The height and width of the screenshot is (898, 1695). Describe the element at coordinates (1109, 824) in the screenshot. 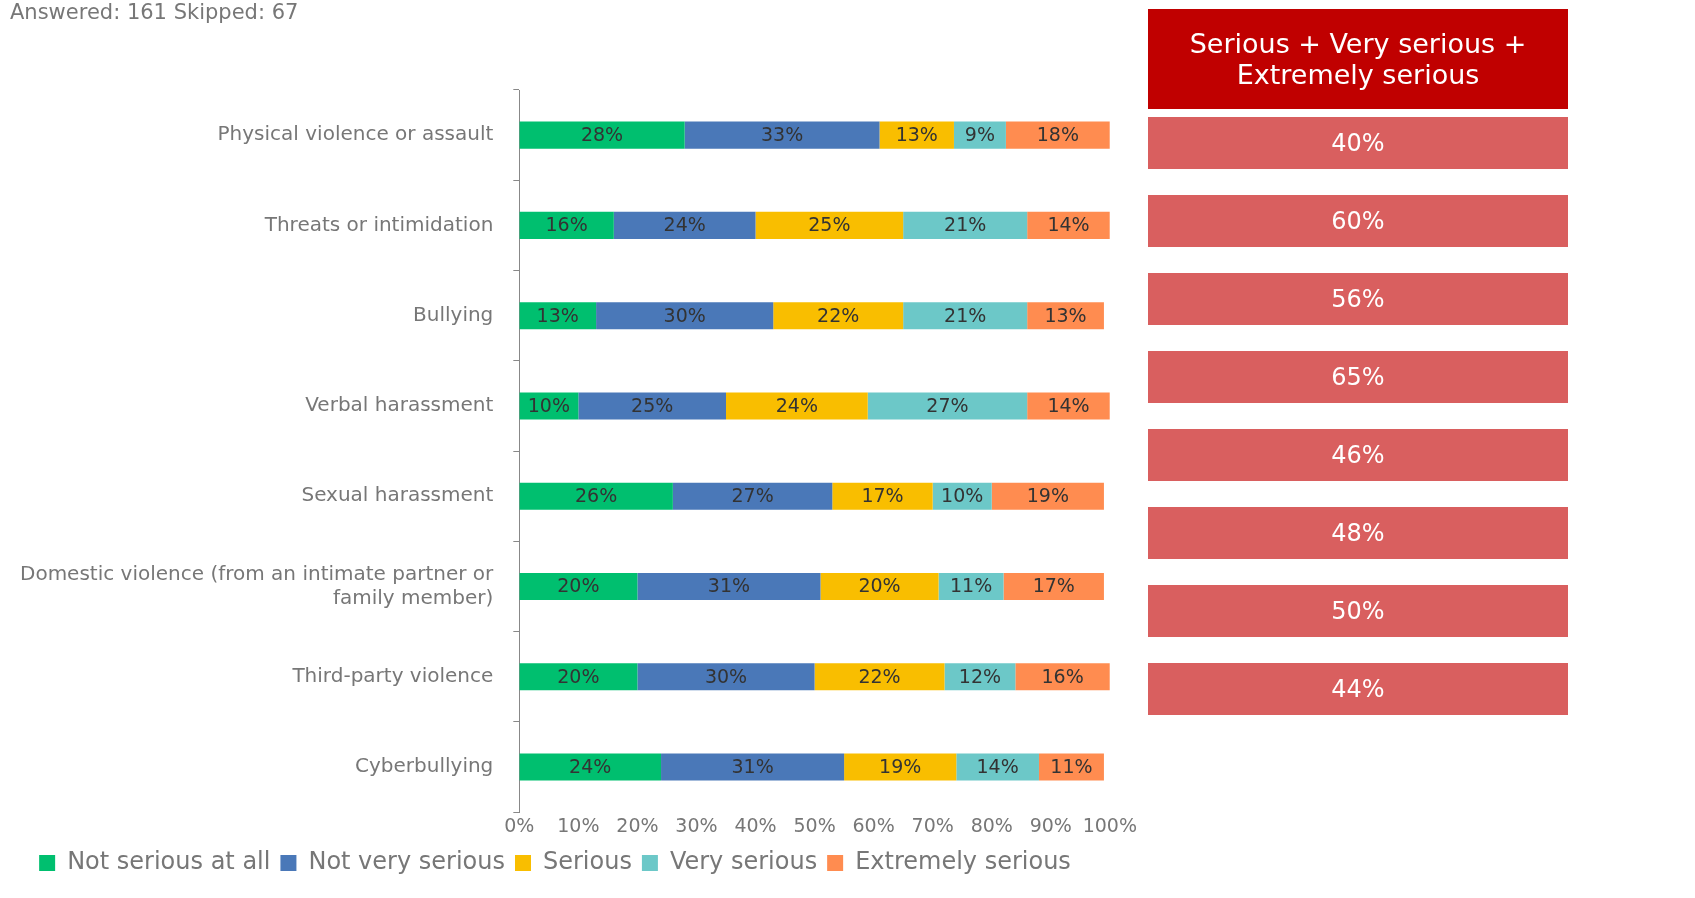

I see `x-tick-label: 100%` at that location.